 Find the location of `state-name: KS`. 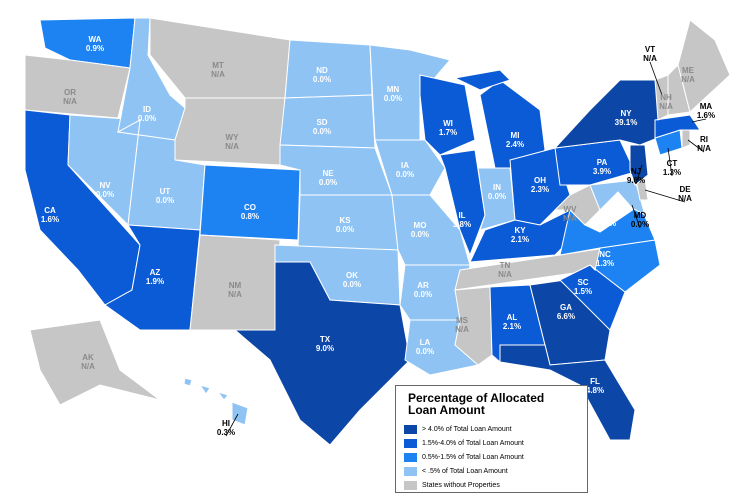

state-name: KS is located at coordinates (345, 220).